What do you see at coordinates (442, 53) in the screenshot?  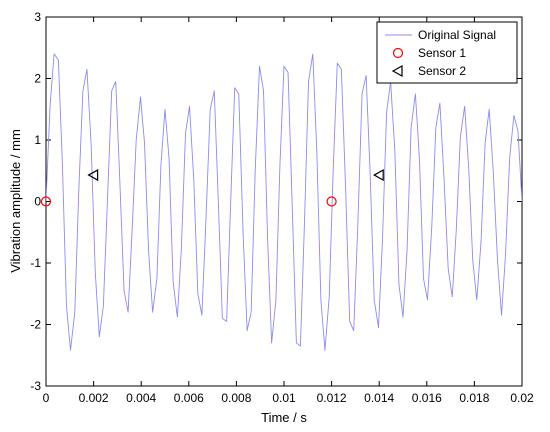 I see `legend-label-sensor-1: Sensor 1` at bounding box center [442, 53].